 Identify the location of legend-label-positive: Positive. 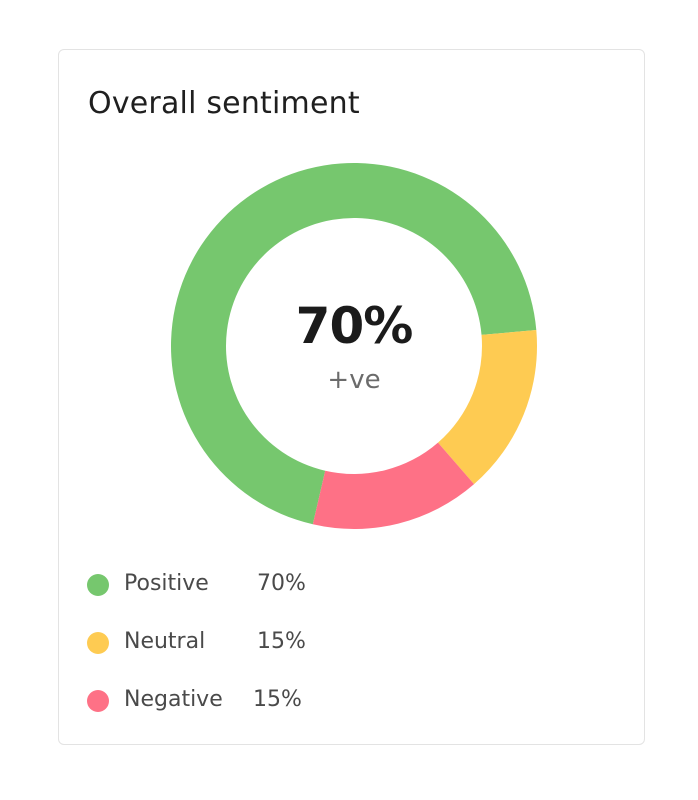
(166, 583).